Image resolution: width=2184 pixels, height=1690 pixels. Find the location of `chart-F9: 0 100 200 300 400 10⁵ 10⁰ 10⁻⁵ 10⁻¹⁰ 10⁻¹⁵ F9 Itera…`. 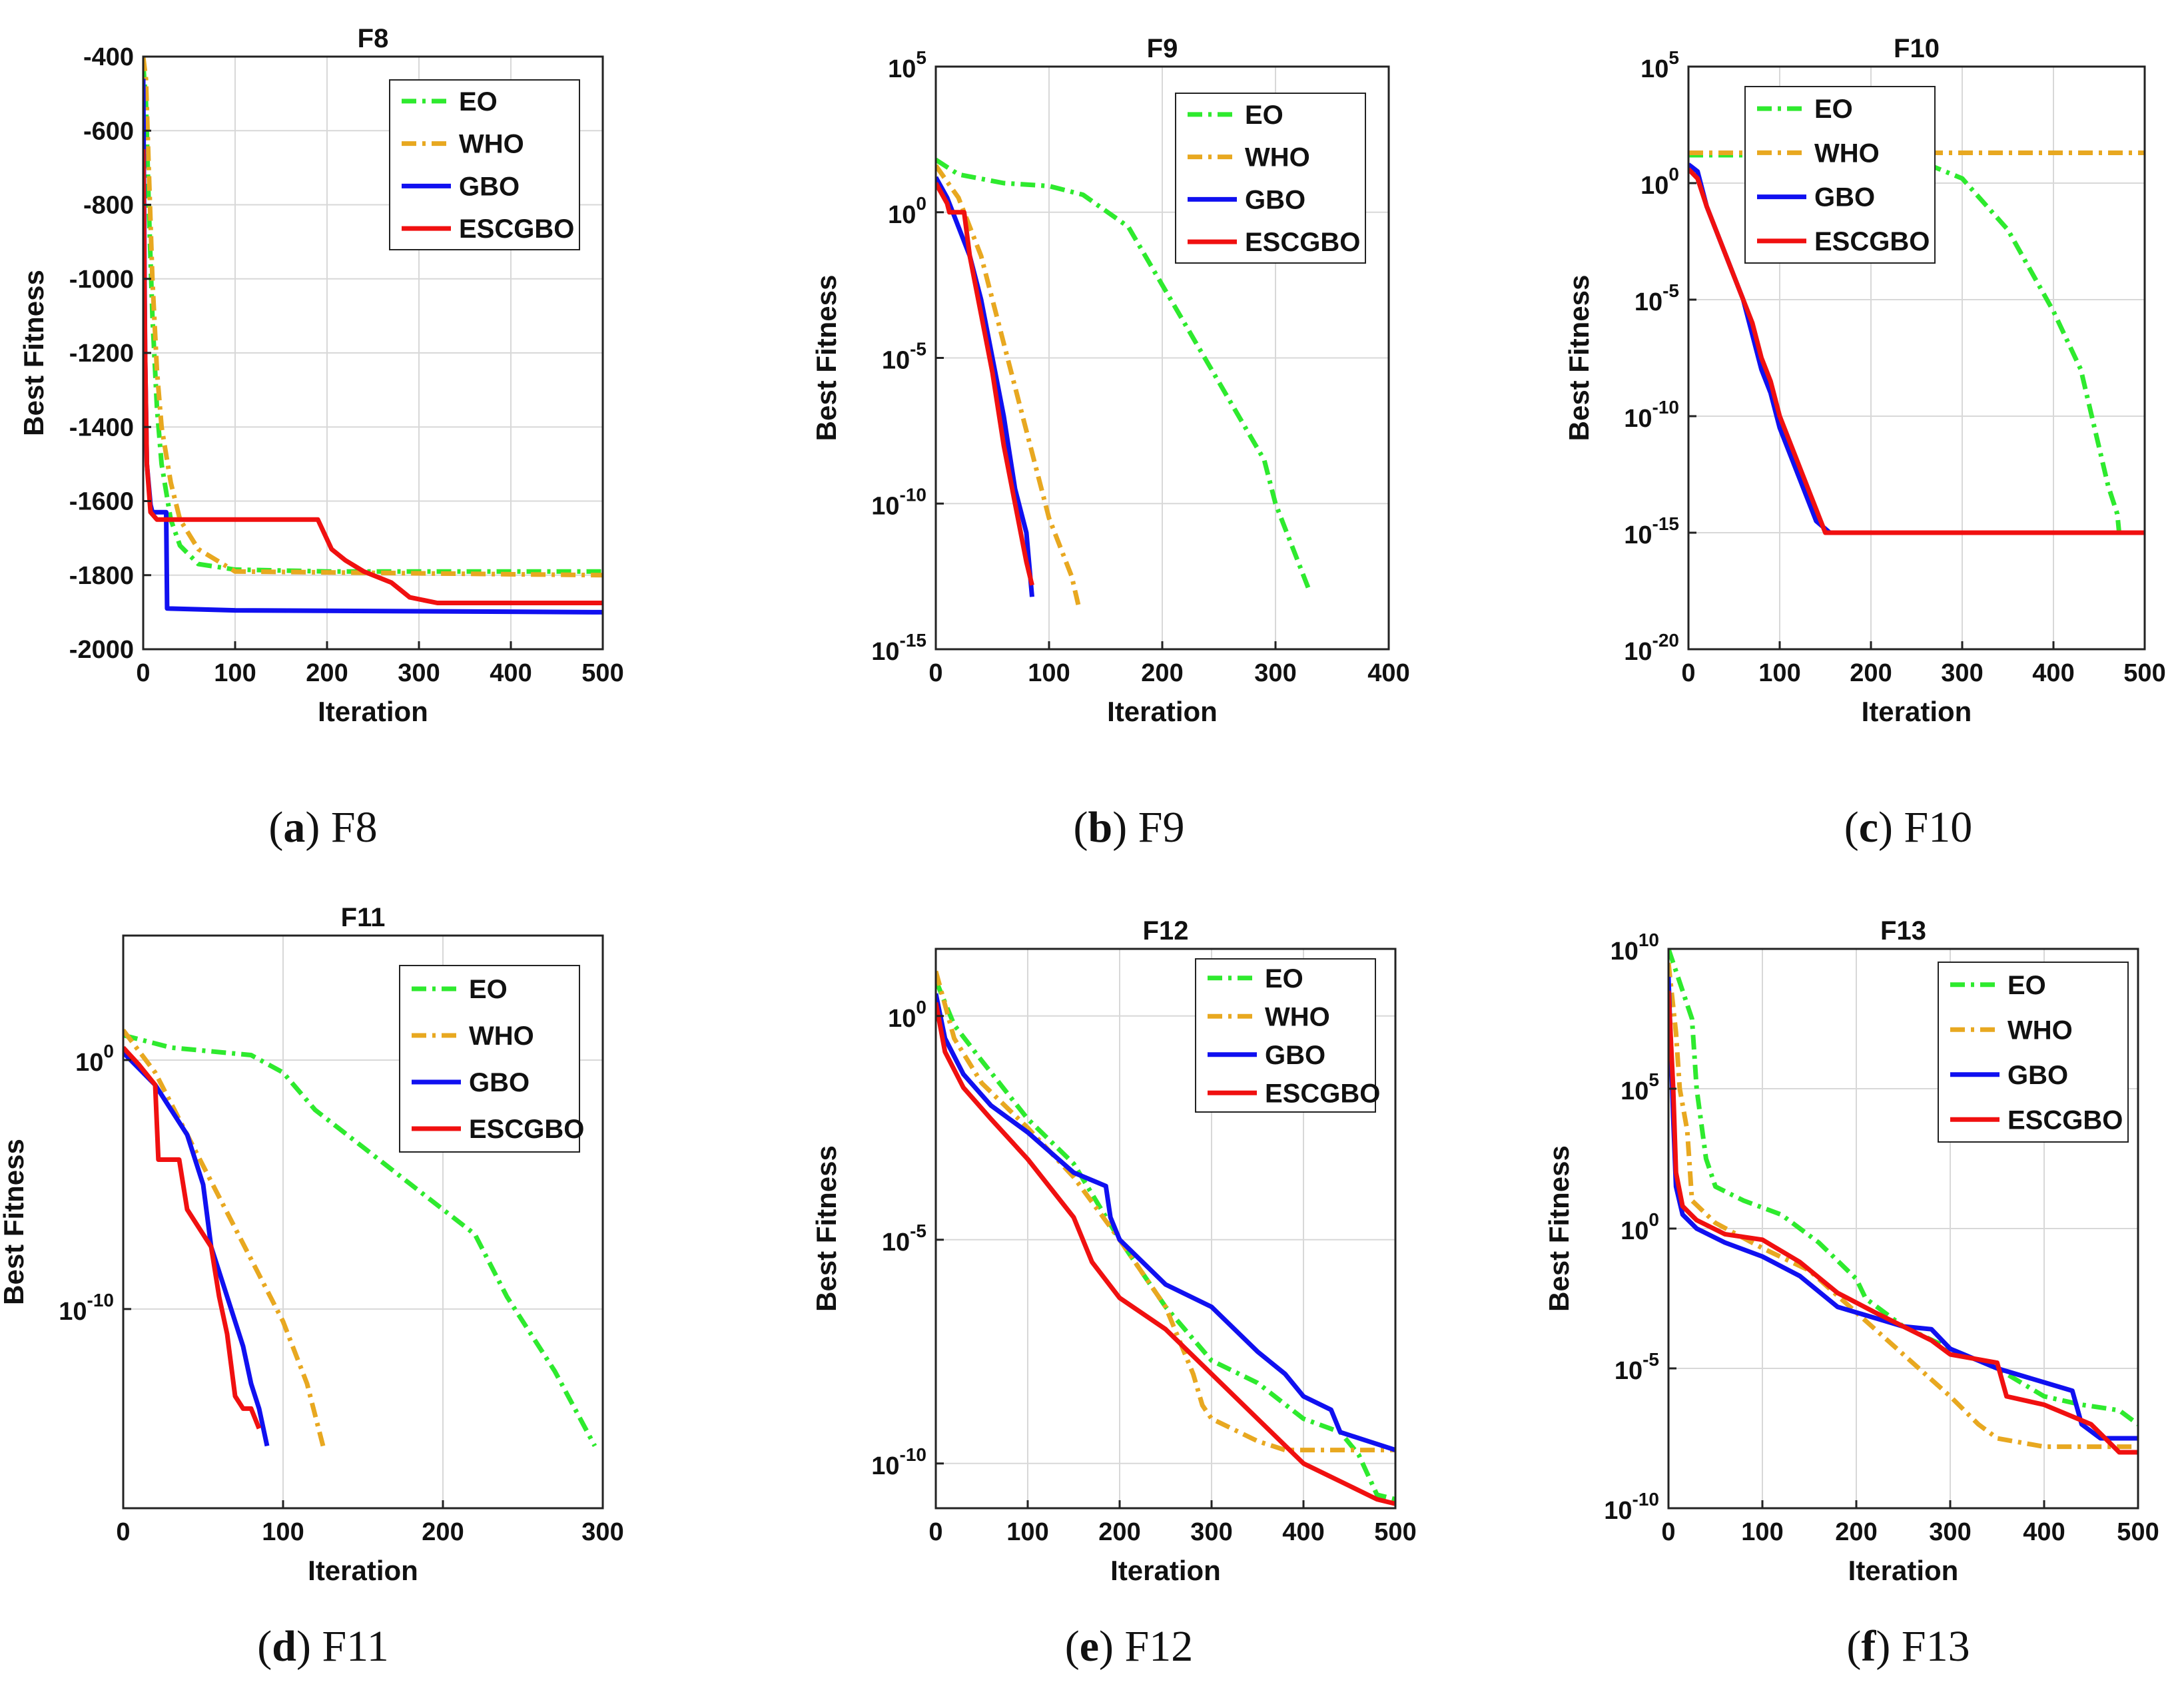

chart-F9: 0 100 200 300 400 10⁵ 10⁰ 10⁻⁵ 10⁻¹⁰ 10⁻¹⁵ F9 Itera… is located at coordinates (1110, 380).